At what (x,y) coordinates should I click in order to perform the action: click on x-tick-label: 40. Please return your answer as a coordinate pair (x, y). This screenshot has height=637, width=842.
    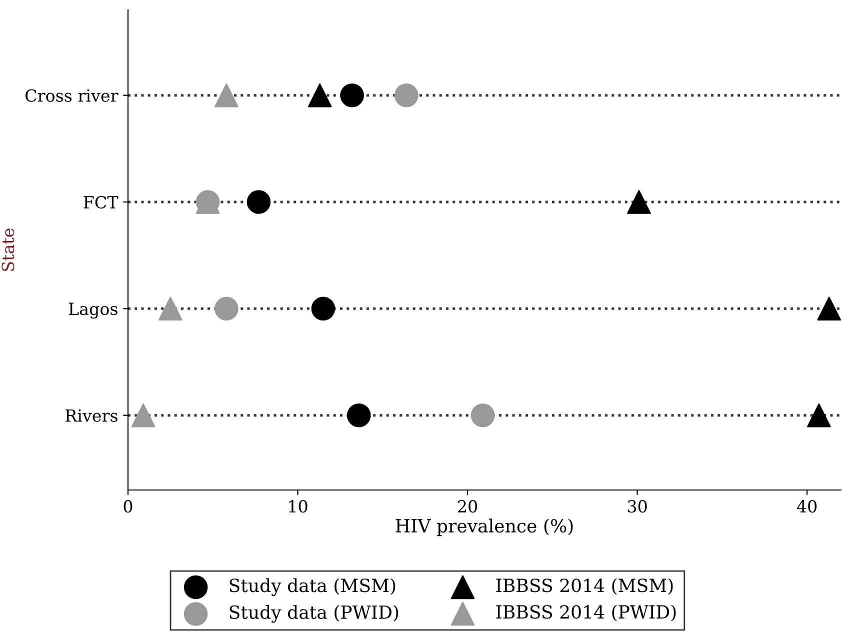
    Looking at the image, I should click on (806, 506).